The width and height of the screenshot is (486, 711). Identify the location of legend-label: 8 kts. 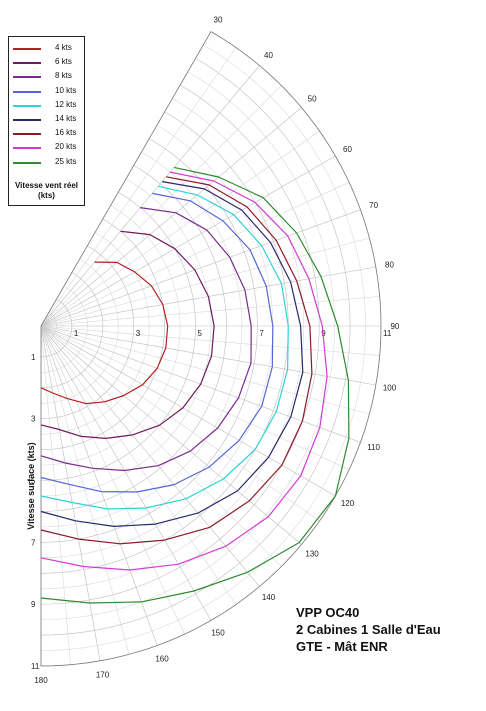
(63, 76).